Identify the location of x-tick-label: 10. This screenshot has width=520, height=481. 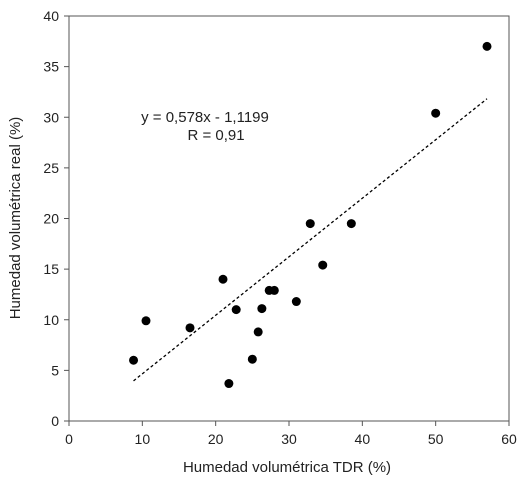
(143, 439).